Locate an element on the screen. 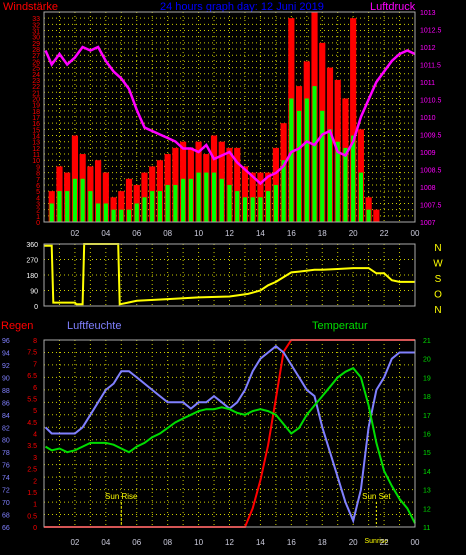  direction-tick-label: 90 is located at coordinates (34, 292).